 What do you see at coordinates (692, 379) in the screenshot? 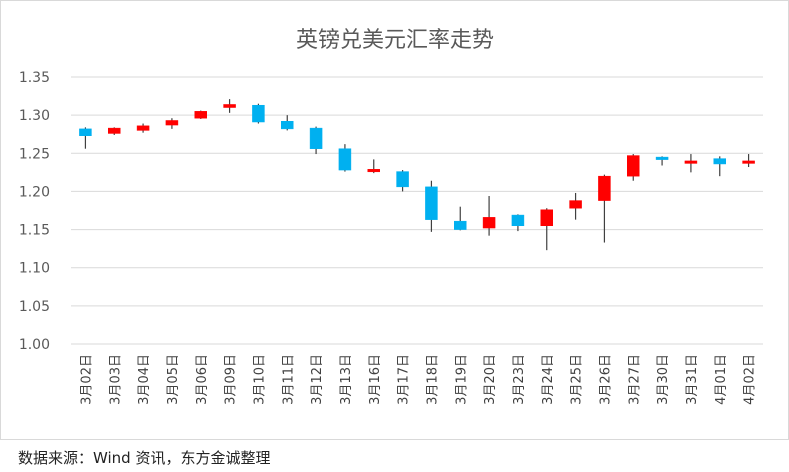
I see `x-tick-label: 3月31日` at bounding box center [692, 379].